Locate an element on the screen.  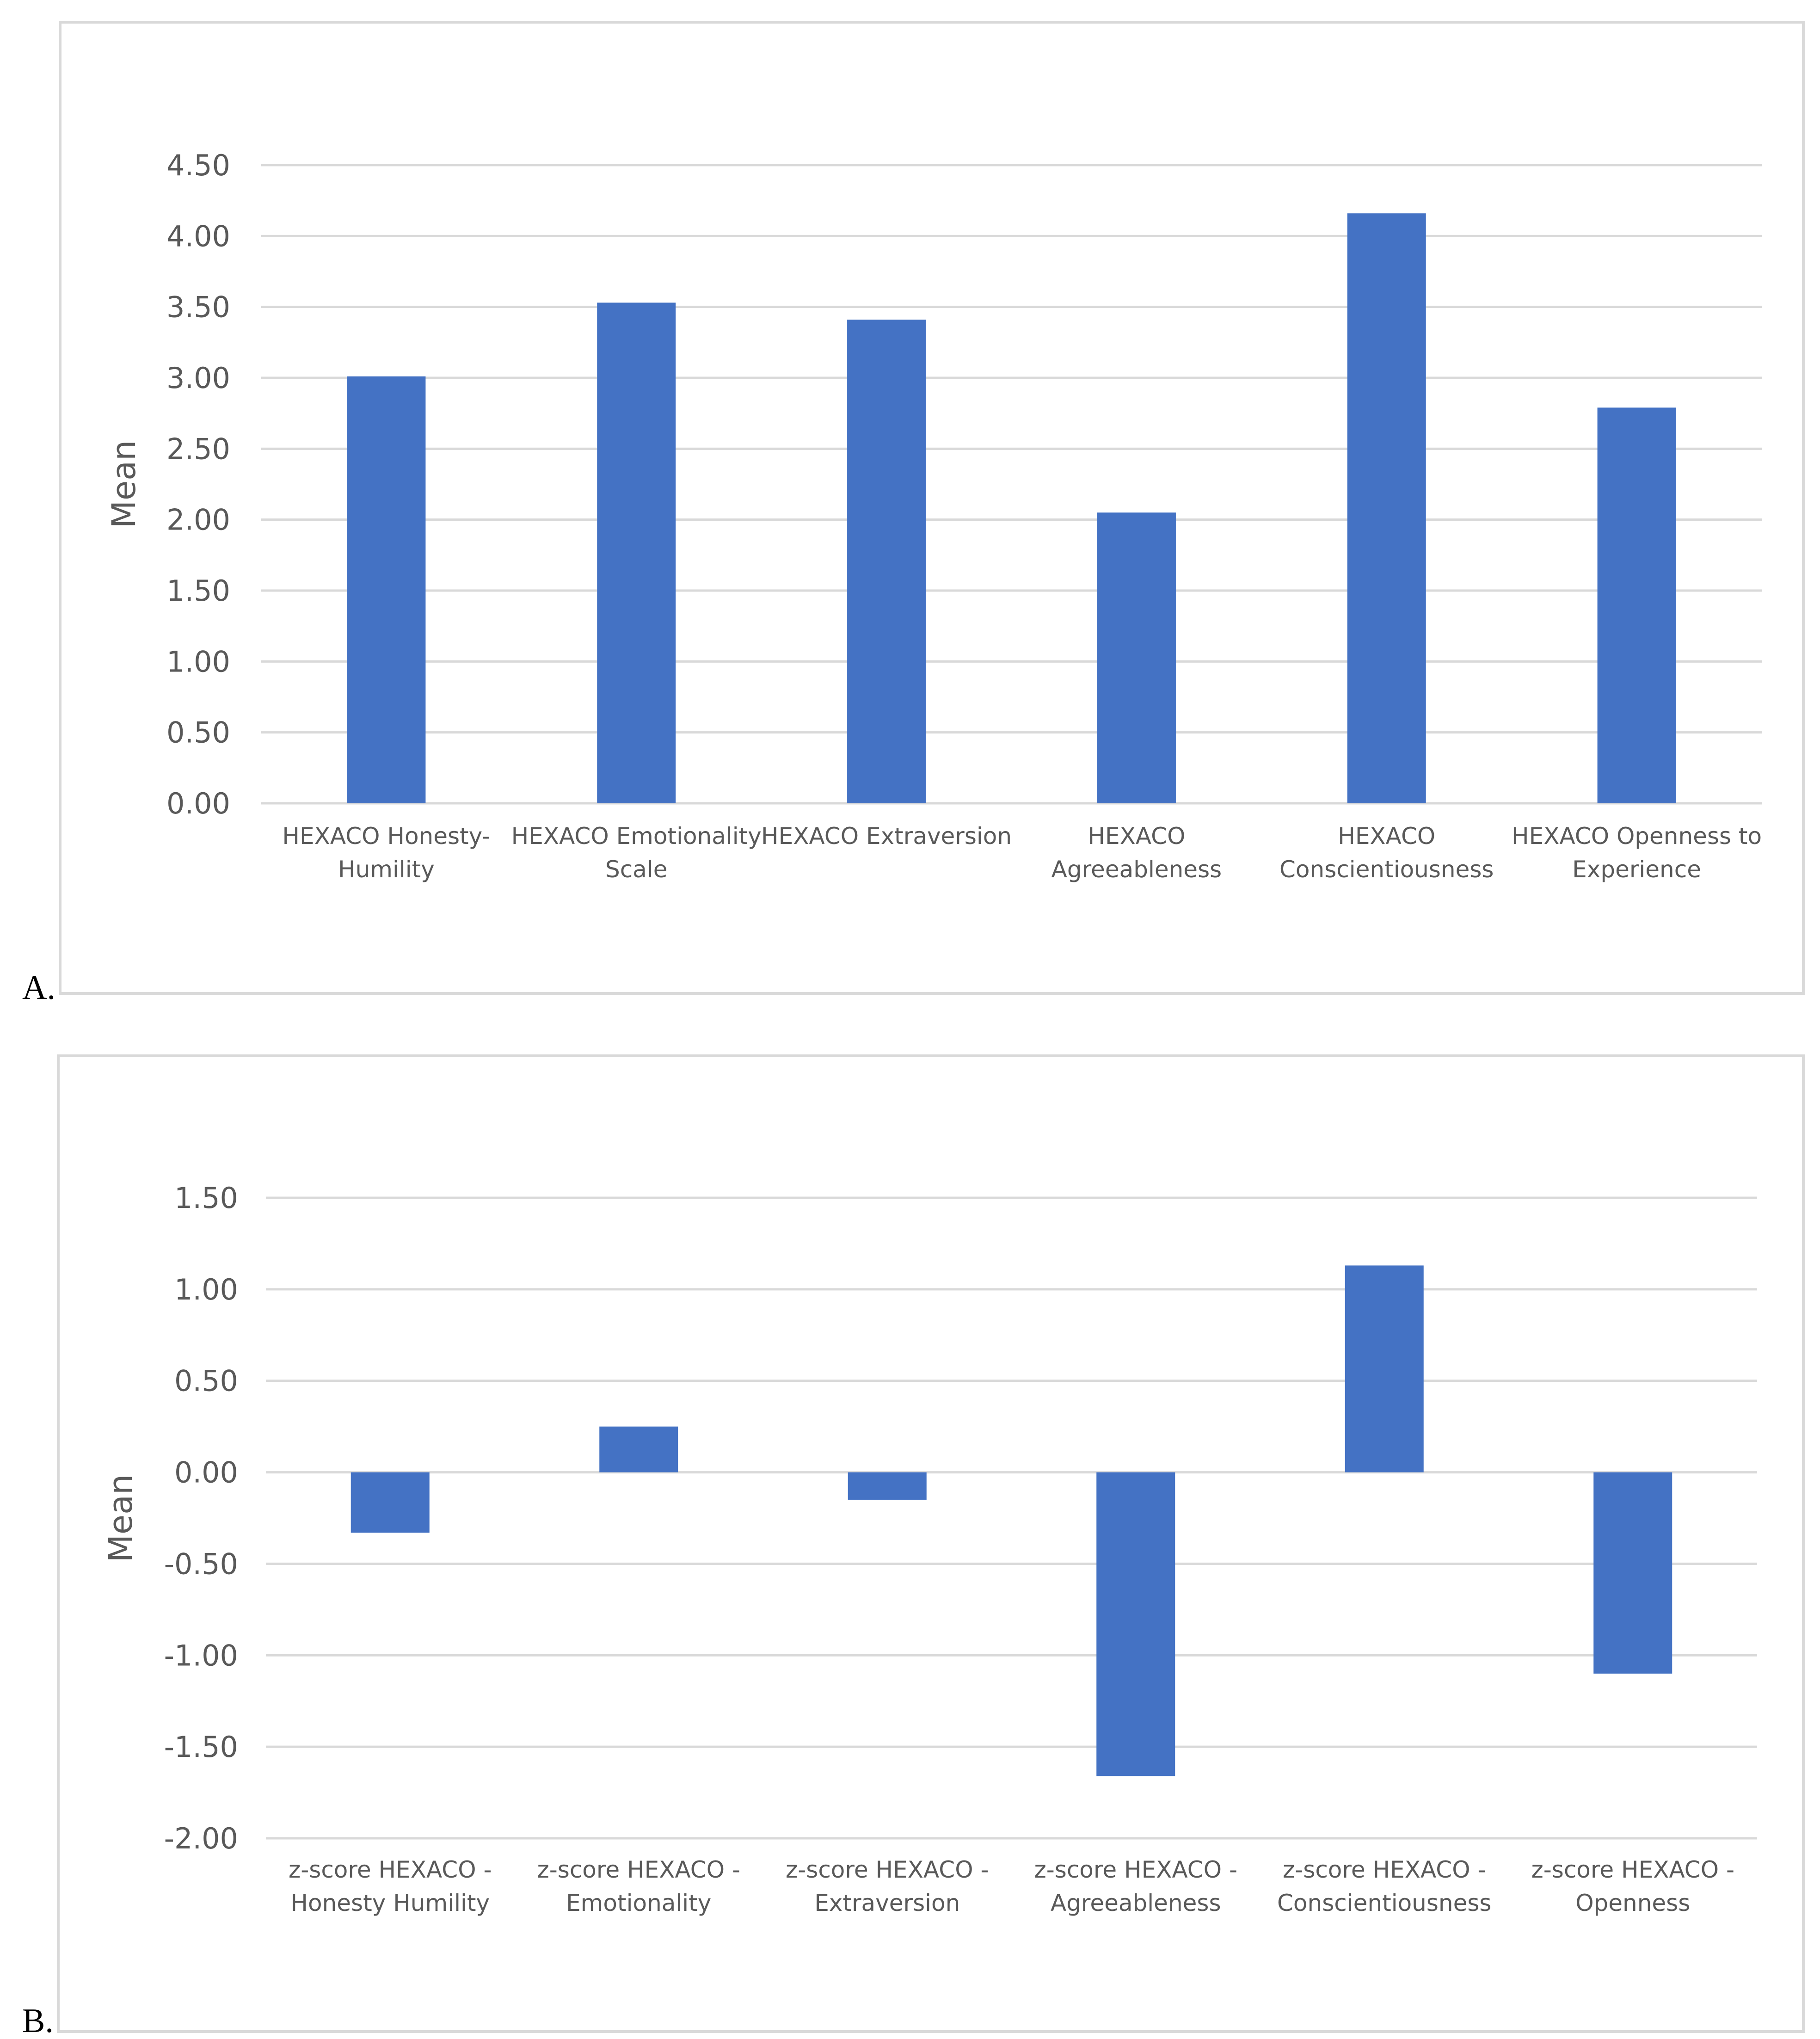
category-label: HEXACO Honesty-Humility is located at coordinates (386, 853).